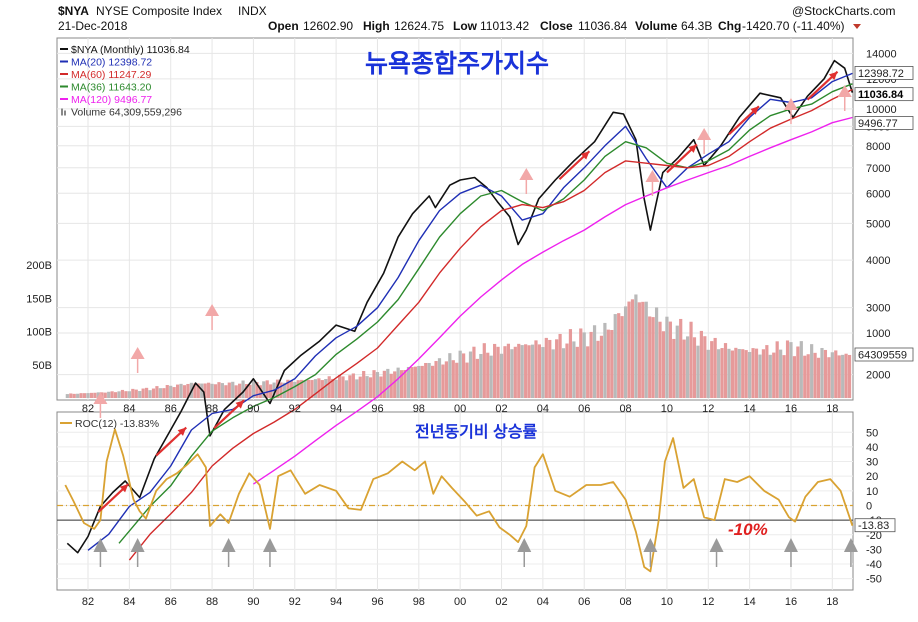  What do you see at coordinates (504, 26) in the screenshot?
I see `low-value: 11013.42` at bounding box center [504, 26].